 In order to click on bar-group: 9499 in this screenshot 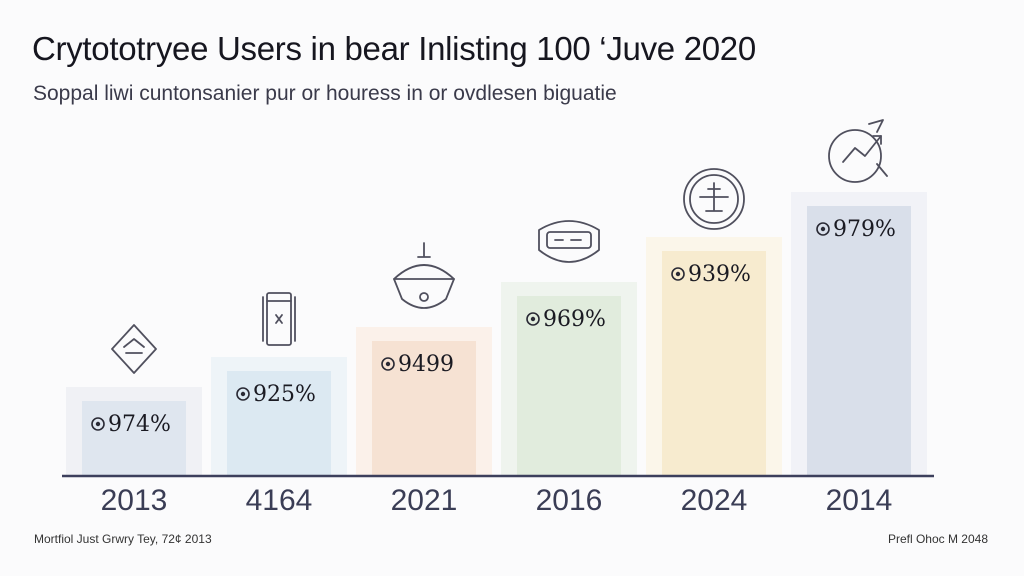, I will do `click(424, 359)`.